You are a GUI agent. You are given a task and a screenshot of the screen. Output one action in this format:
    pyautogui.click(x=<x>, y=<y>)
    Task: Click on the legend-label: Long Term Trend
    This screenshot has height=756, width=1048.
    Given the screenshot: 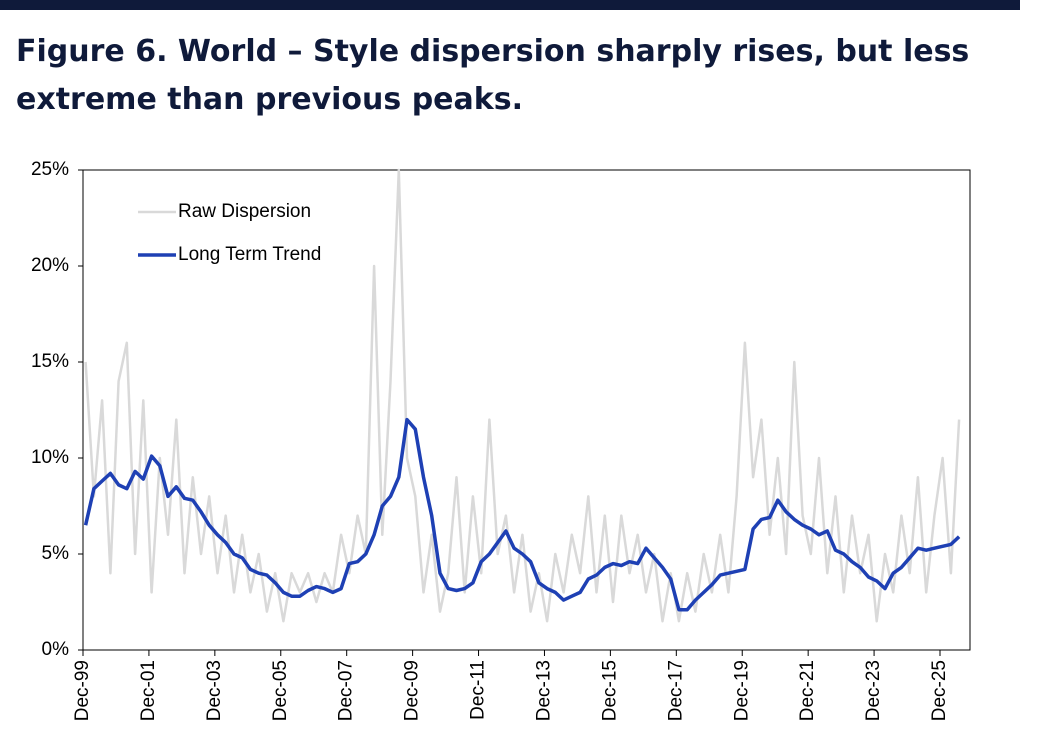 What is the action you would take?
    pyautogui.click(x=249, y=254)
    